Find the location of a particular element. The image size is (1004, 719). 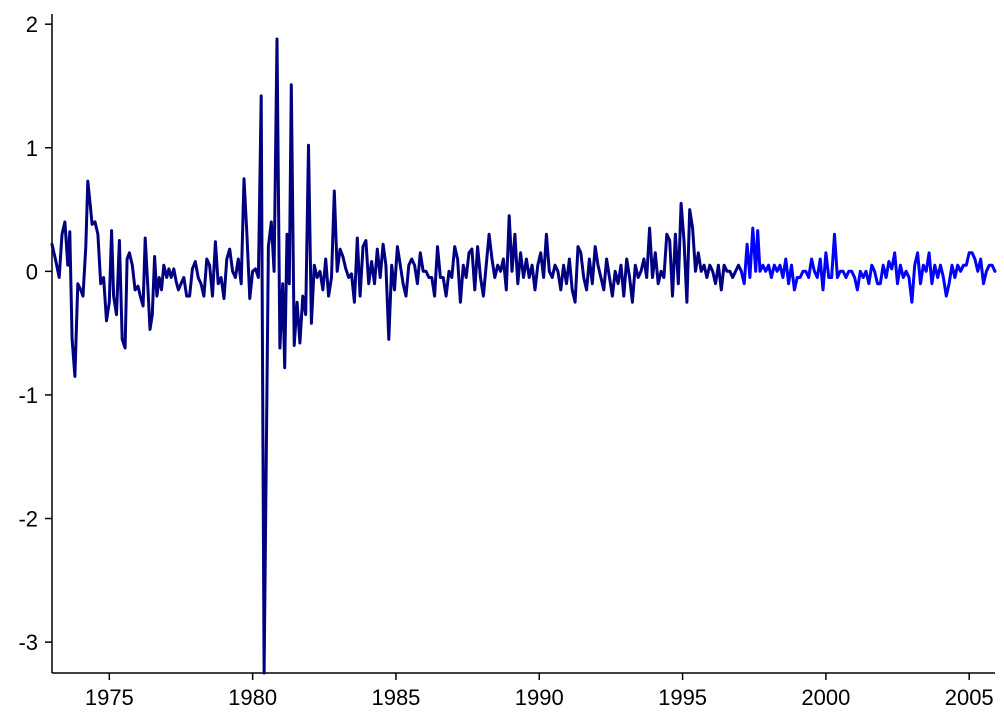

y-tick-label: -3 is located at coordinates (28, 642).